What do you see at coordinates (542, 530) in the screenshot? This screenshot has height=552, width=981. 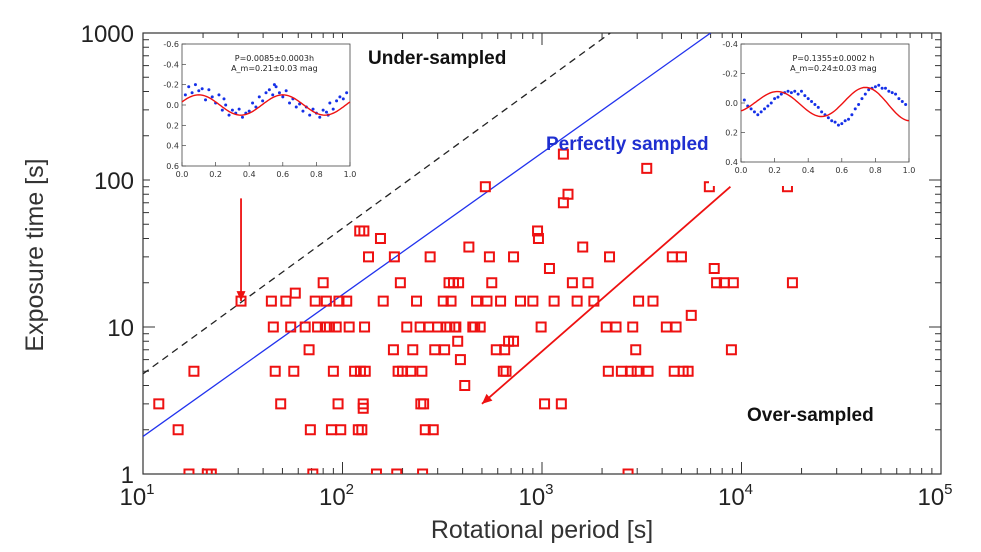 I see `x-axis-title: Rotational period [s]` at bounding box center [542, 530].